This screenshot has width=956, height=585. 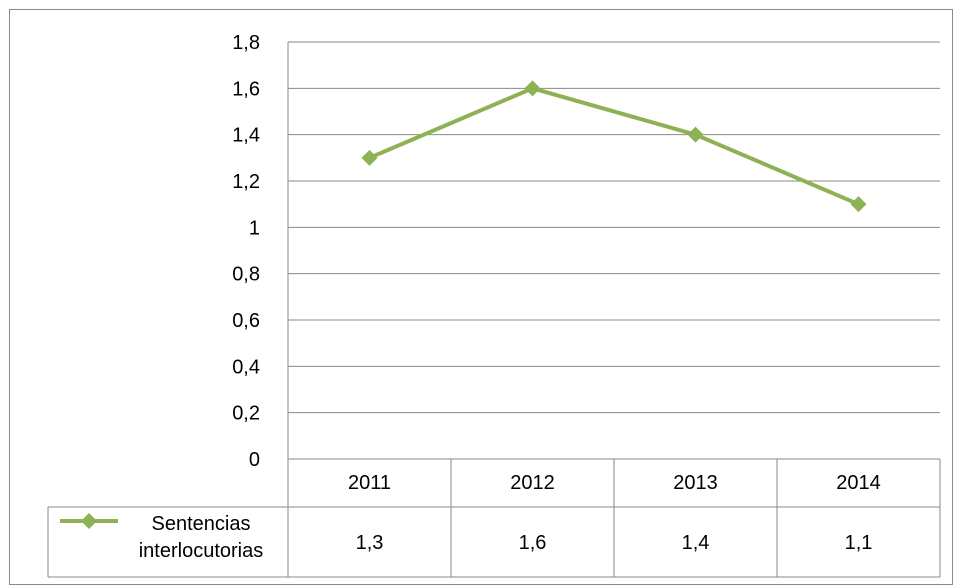 What do you see at coordinates (858, 483) in the screenshot?
I see `x-category-label: 2014` at bounding box center [858, 483].